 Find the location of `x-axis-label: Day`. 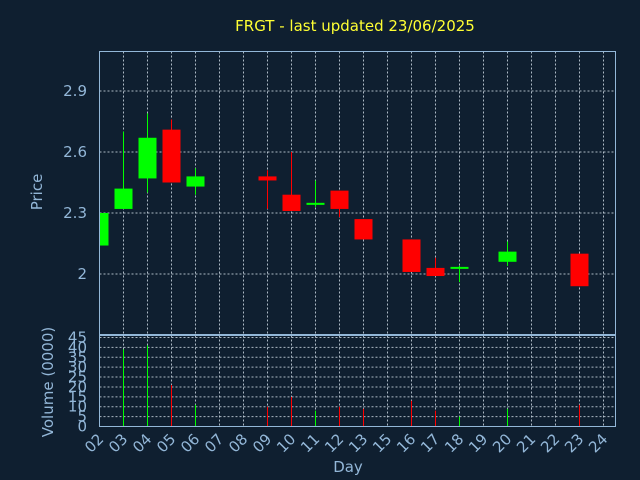

x-axis-label: Day is located at coordinates (348, 467).